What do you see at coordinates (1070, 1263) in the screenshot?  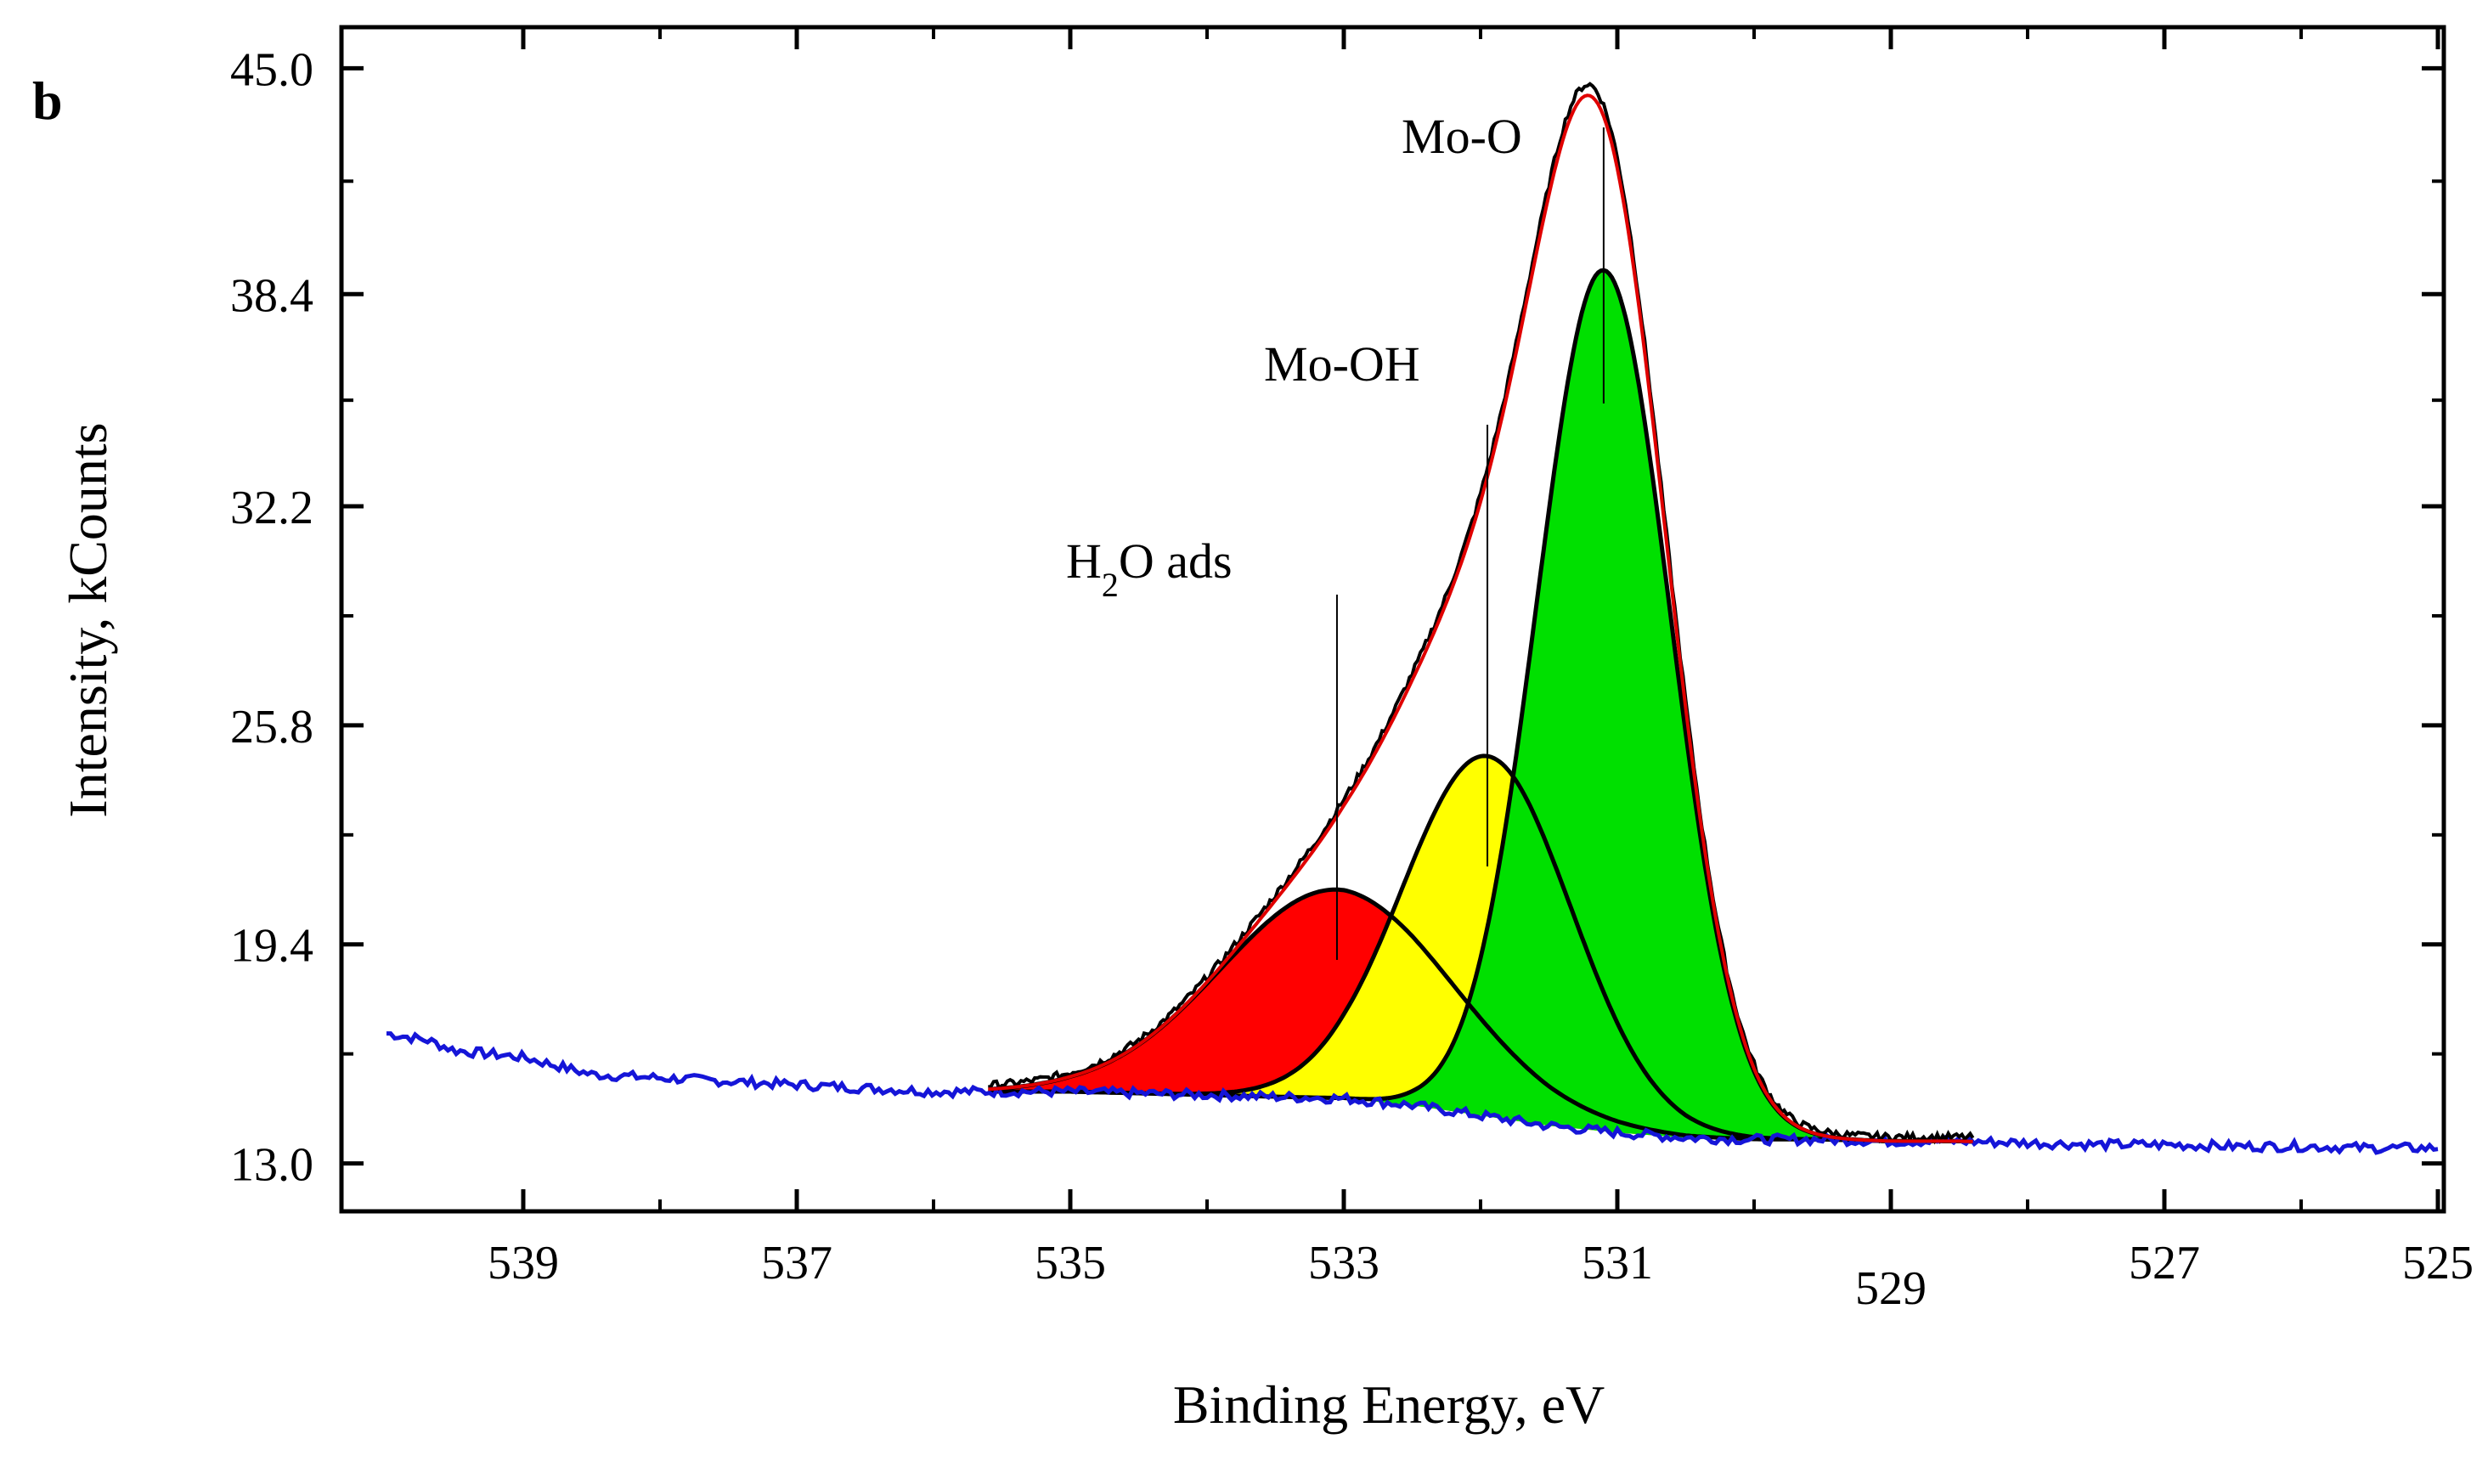 I see `x-tick-label: 535` at bounding box center [1070, 1263].